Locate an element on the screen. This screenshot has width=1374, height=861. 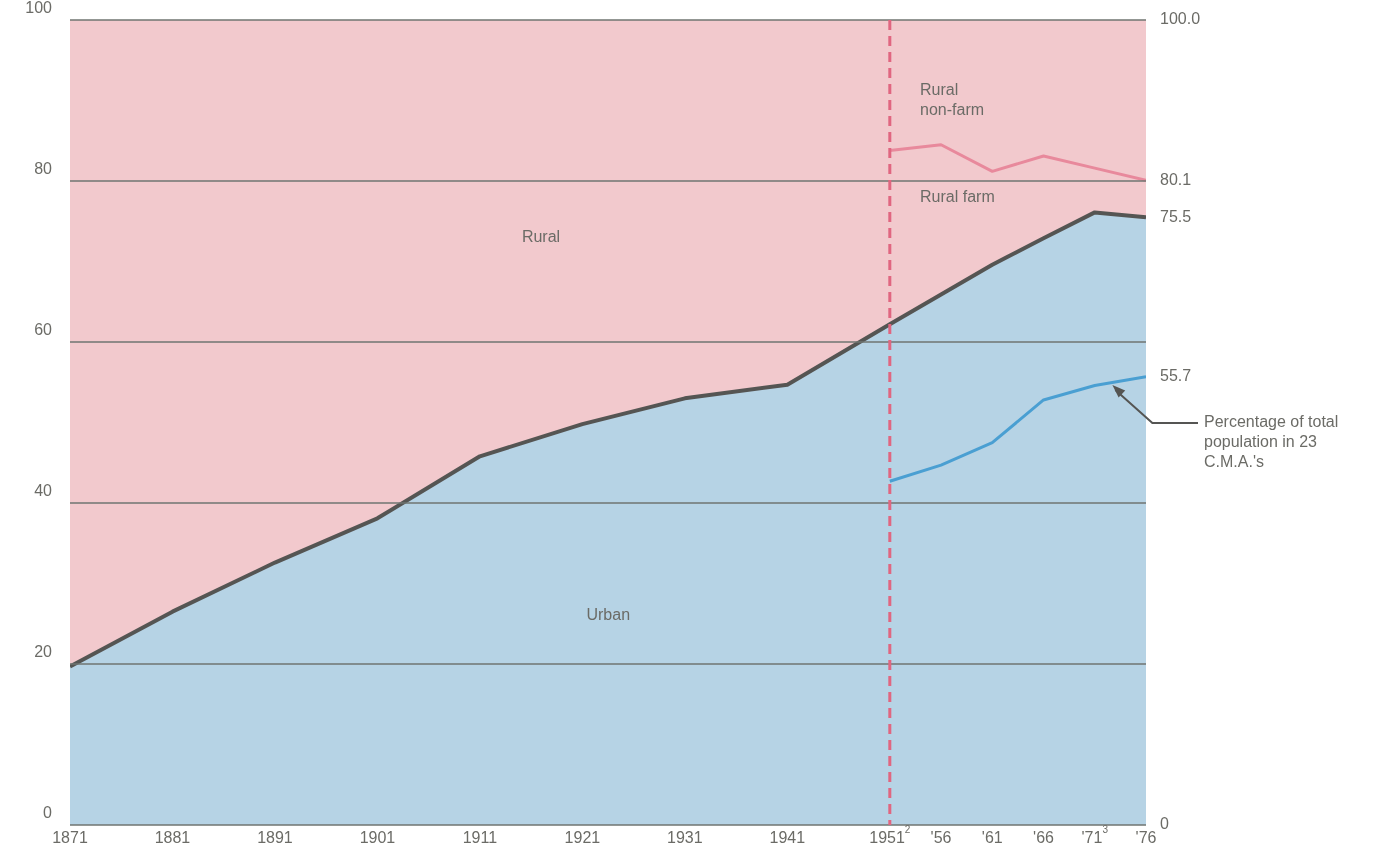
x-tick-label: 1871 is located at coordinates (70, 838).